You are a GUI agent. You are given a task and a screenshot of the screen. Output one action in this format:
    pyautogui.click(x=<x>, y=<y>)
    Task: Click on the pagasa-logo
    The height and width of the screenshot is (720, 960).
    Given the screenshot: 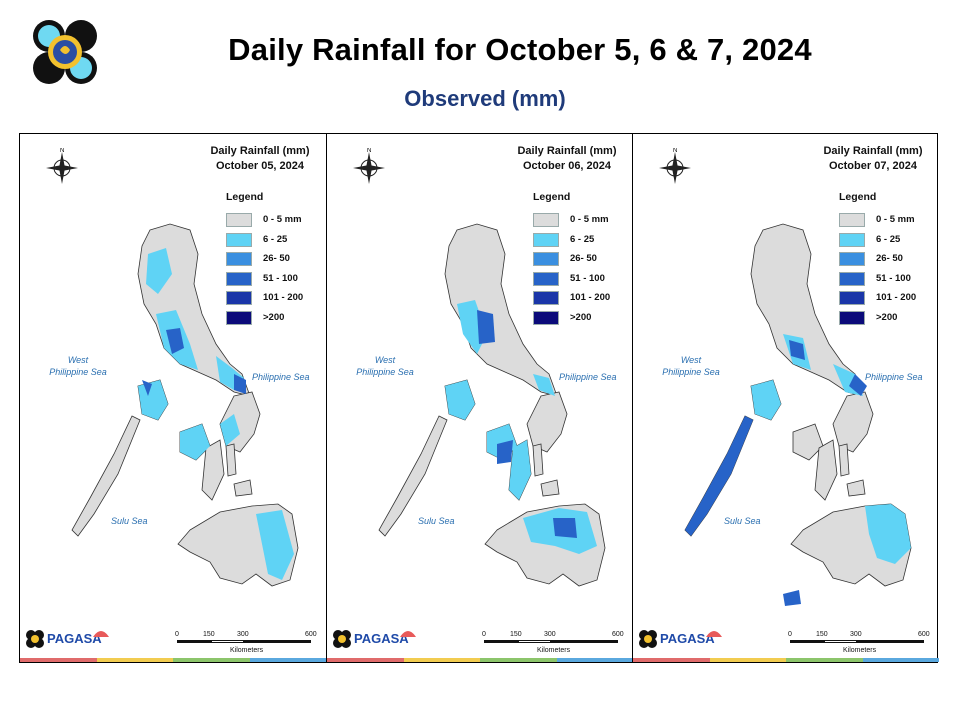 What is the action you would take?
    pyautogui.click(x=65, y=52)
    